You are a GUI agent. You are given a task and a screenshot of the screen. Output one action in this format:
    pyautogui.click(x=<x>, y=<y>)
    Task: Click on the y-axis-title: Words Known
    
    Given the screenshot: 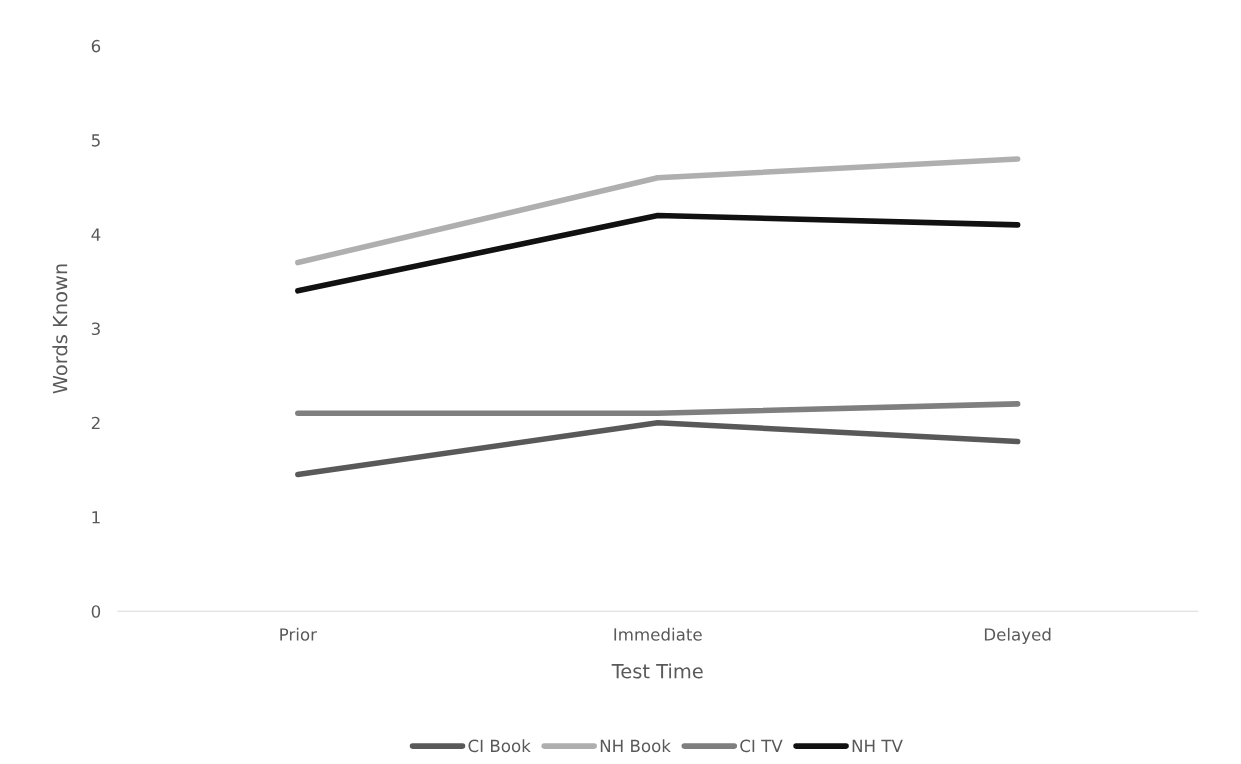 What is the action you would take?
    pyautogui.click(x=60, y=329)
    